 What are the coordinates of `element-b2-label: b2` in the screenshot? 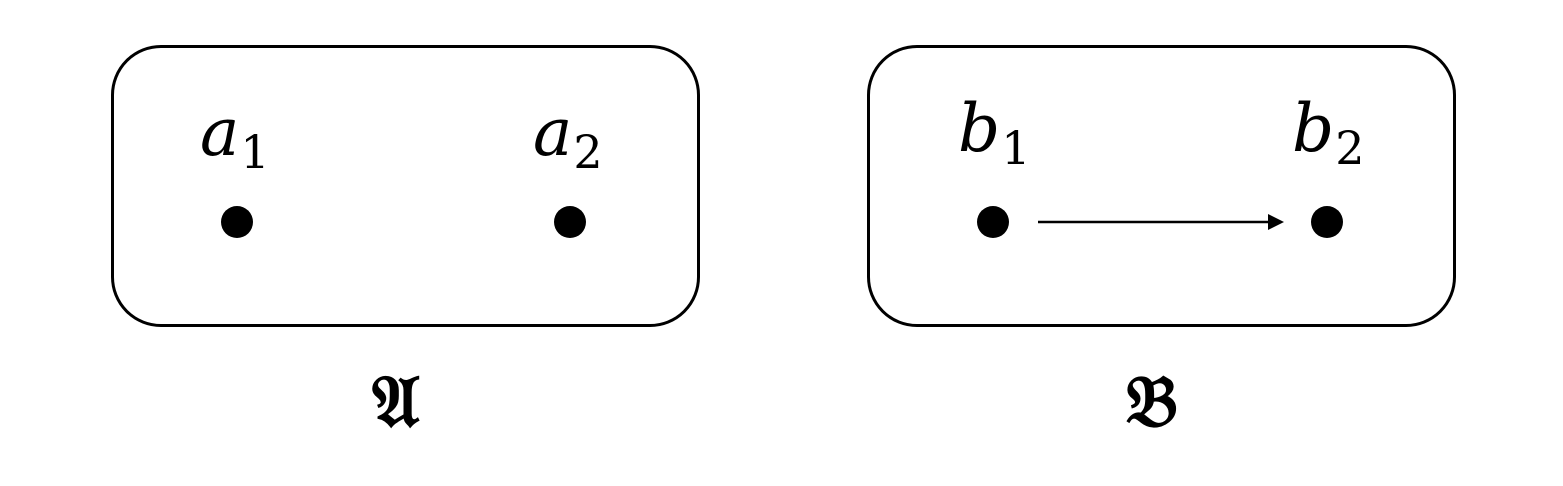 It's located at (1328, 133).